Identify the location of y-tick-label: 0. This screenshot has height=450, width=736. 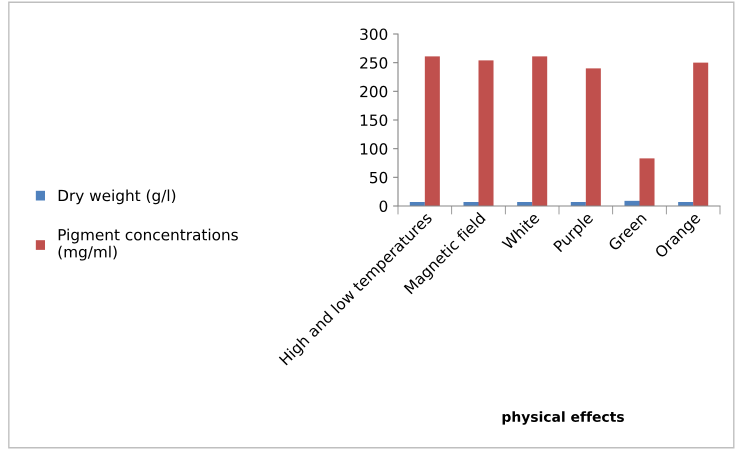
(384, 206).